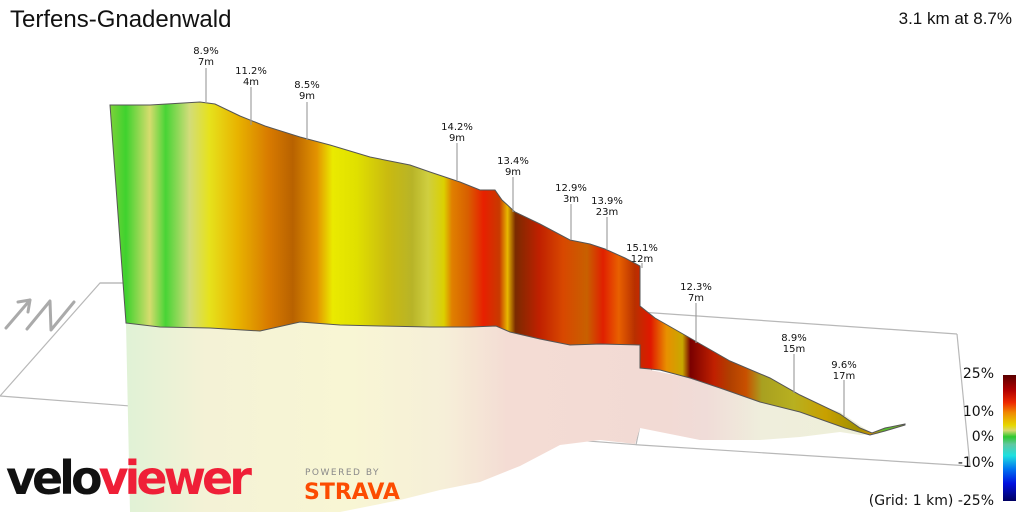  What do you see at coordinates (306, 85) in the screenshot?
I see `annotation-gradient: 8.5%` at bounding box center [306, 85].